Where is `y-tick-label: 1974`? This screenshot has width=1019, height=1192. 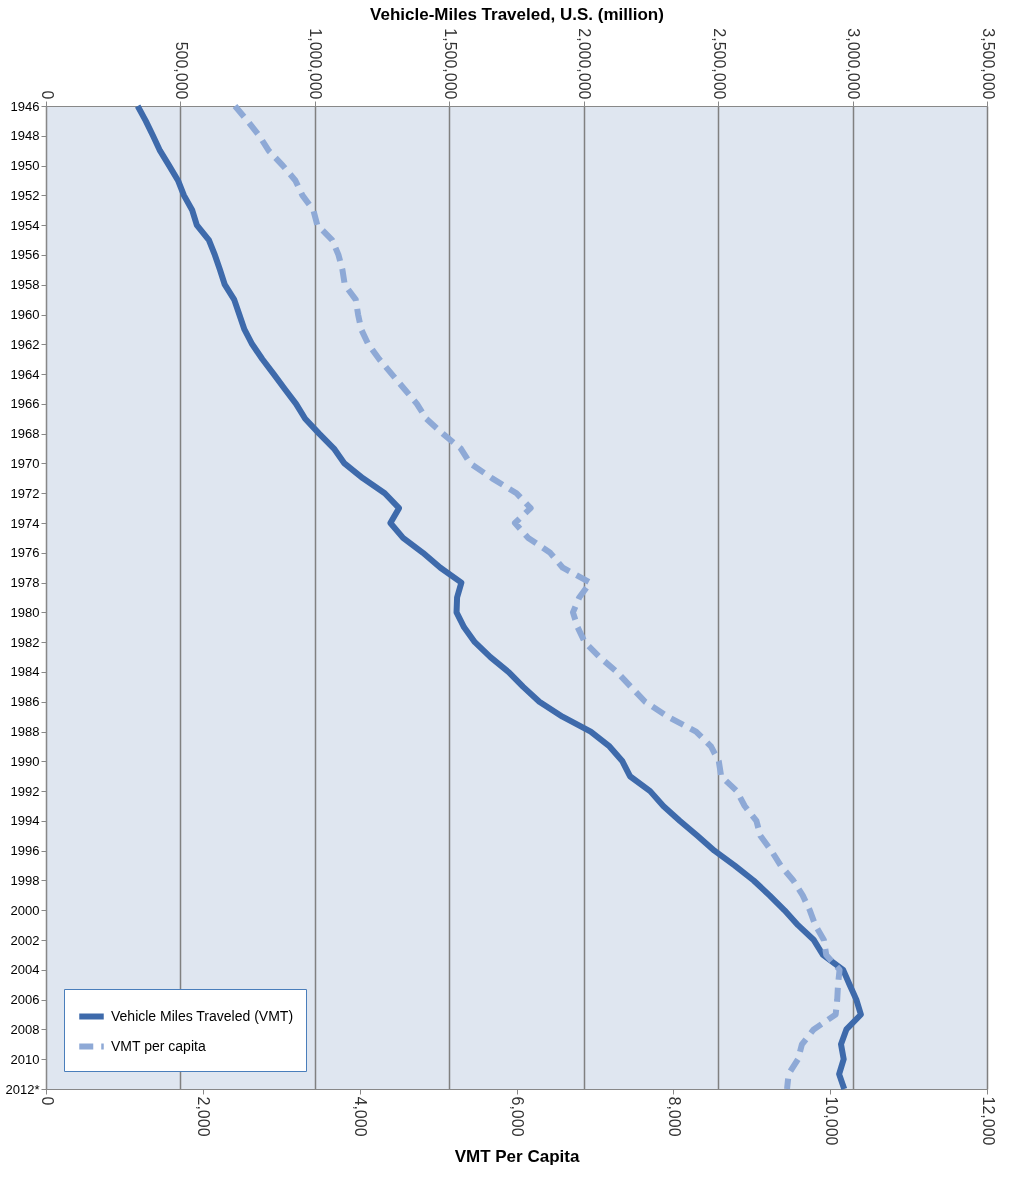 y-tick-label: 1974 is located at coordinates (25, 523).